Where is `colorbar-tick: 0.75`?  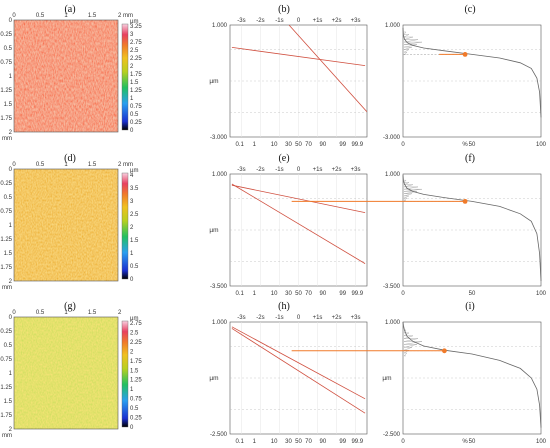 colorbar-tick: 0.75 is located at coordinates (136, 400).